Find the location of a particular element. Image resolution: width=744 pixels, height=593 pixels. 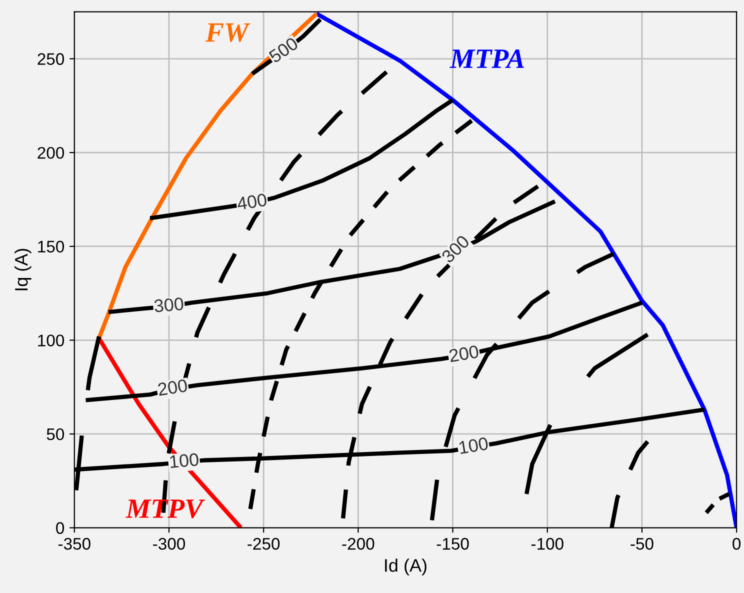

x-axis-title: Id (A) is located at coordinates (405, 567).